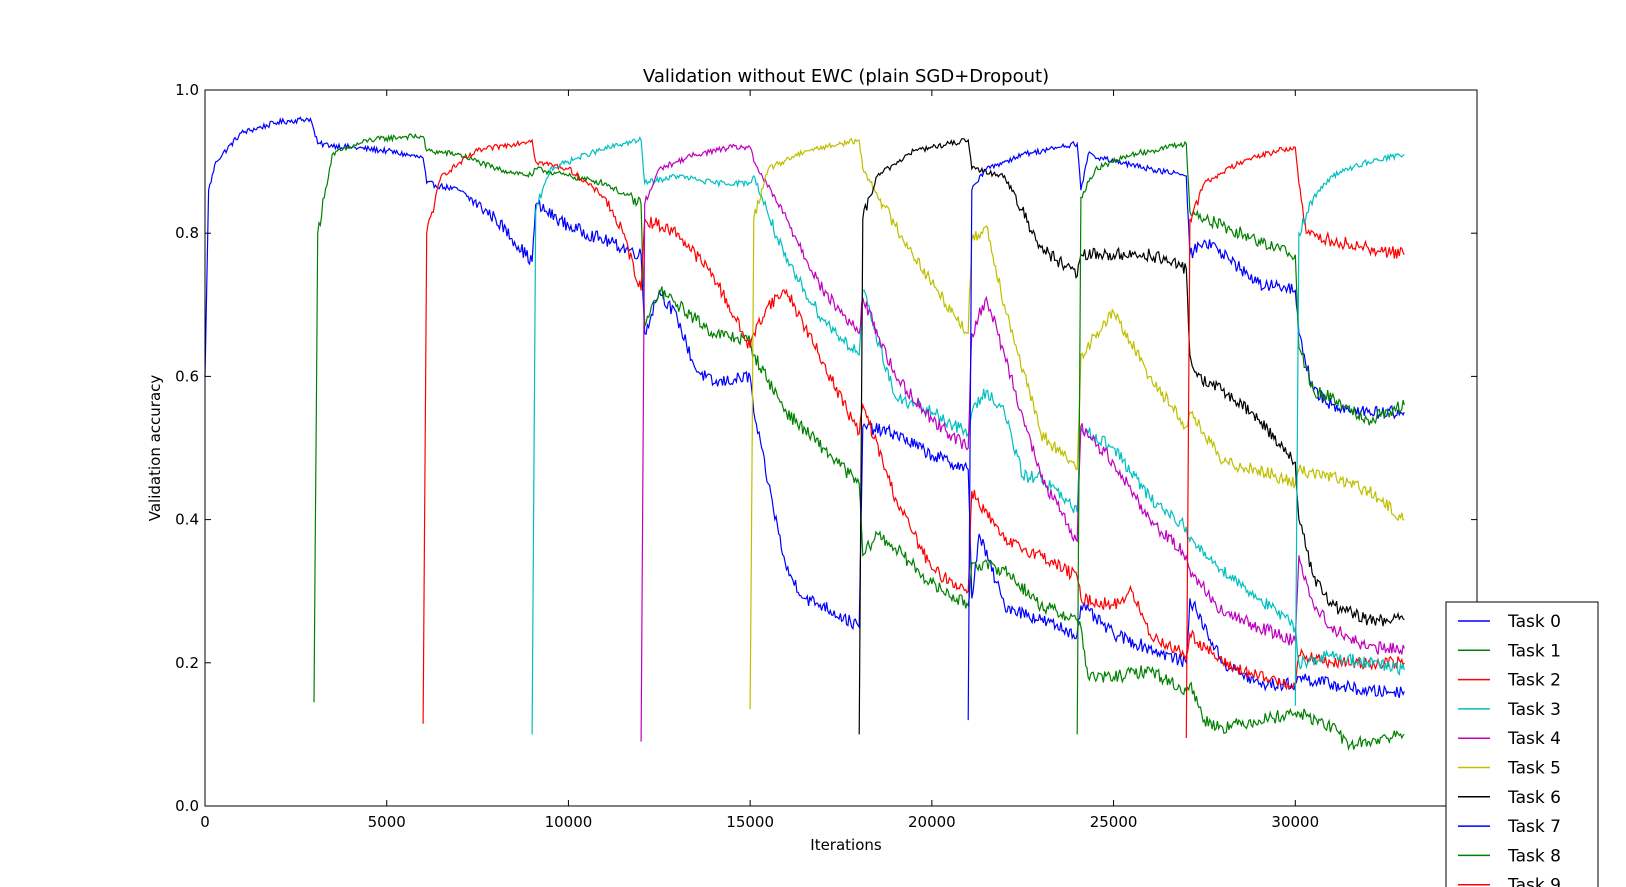 This screenshot has height=887, width=1626. I want to click on legend-box, so click(1522, 744).